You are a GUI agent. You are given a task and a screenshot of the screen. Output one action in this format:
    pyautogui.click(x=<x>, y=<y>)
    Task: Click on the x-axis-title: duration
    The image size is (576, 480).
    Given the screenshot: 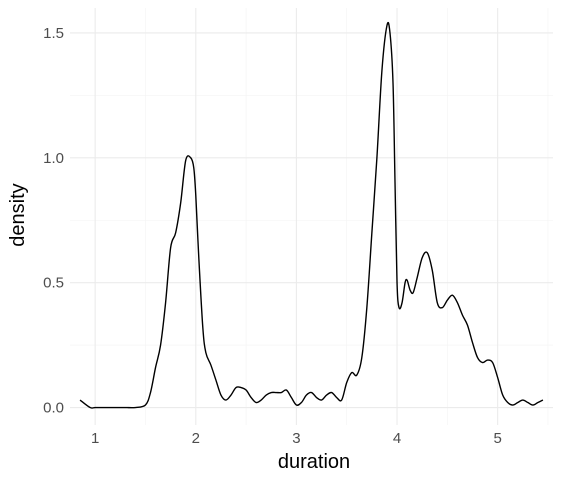 What is the action you would take?
    pyautogui.click(x=314, y=462)
    